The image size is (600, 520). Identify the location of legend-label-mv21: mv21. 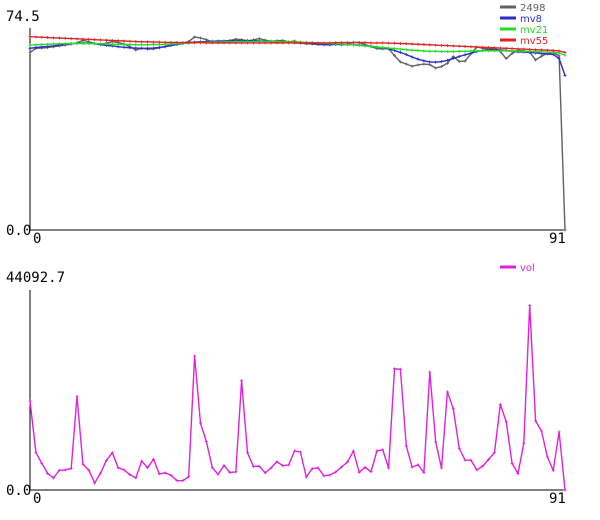
(534, 30).